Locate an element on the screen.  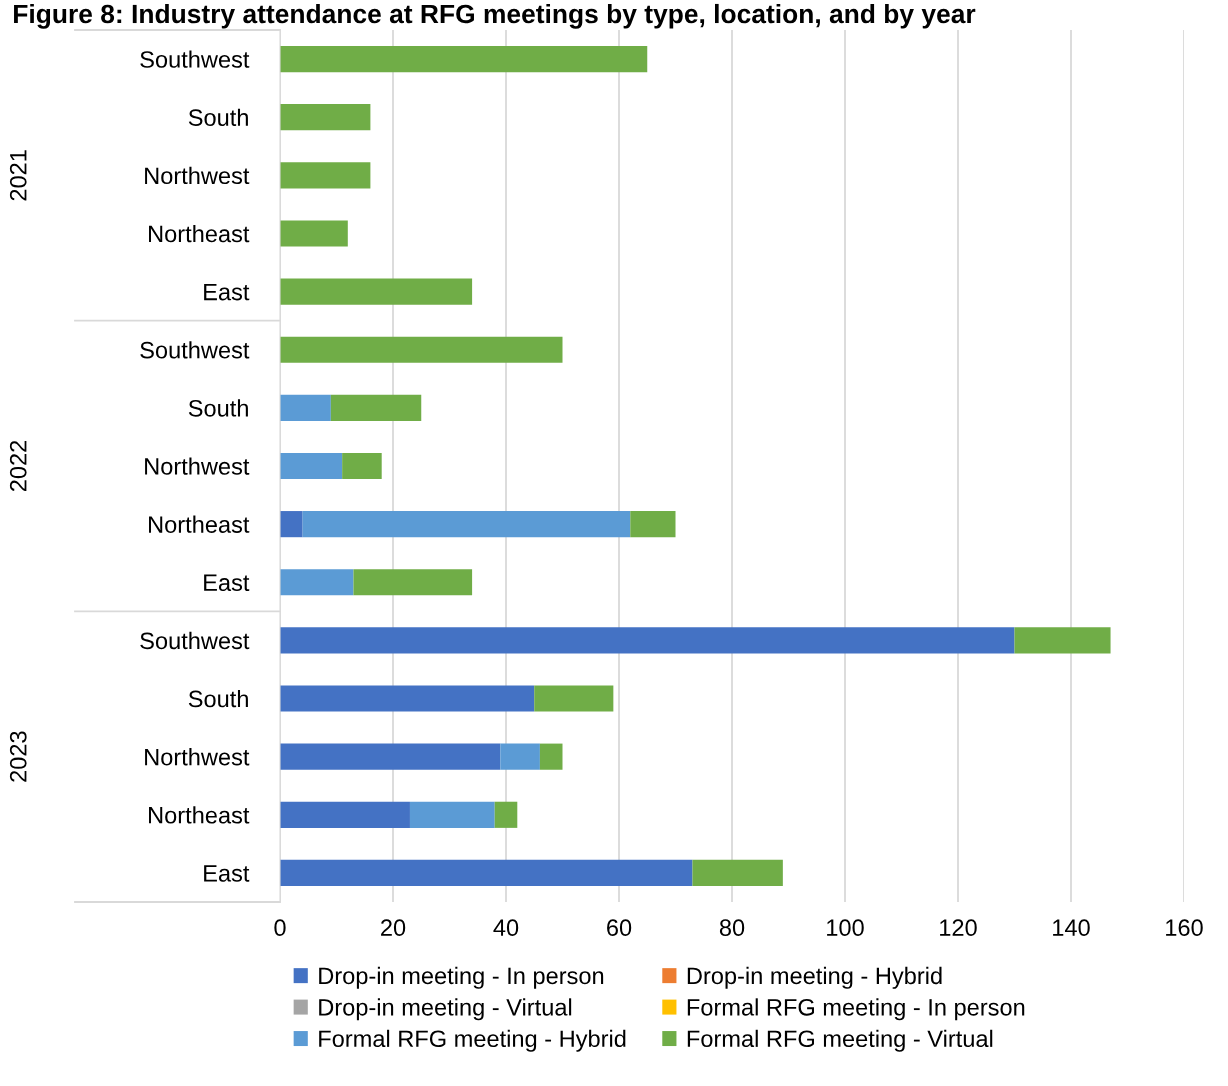
legend-label: Drop-in meeting - In person is located at coordinates (461, 977).